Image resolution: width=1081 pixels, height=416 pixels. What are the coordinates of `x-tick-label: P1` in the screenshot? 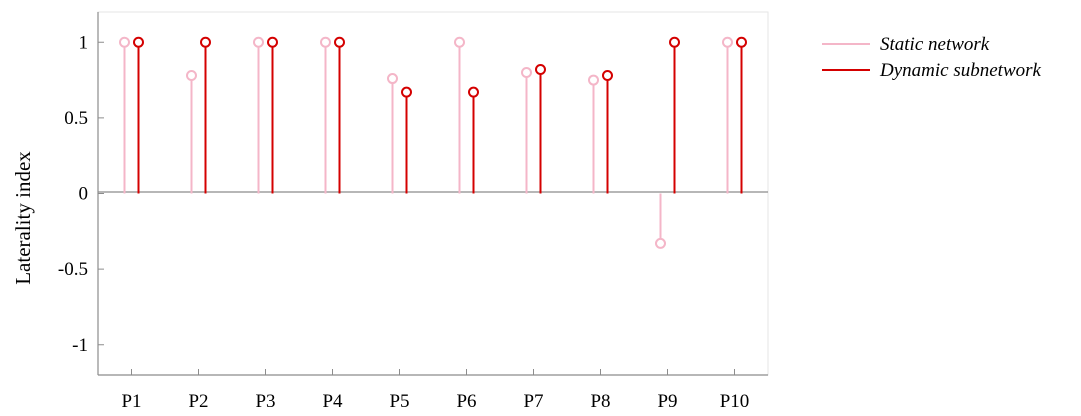 It's located at (131, 401).